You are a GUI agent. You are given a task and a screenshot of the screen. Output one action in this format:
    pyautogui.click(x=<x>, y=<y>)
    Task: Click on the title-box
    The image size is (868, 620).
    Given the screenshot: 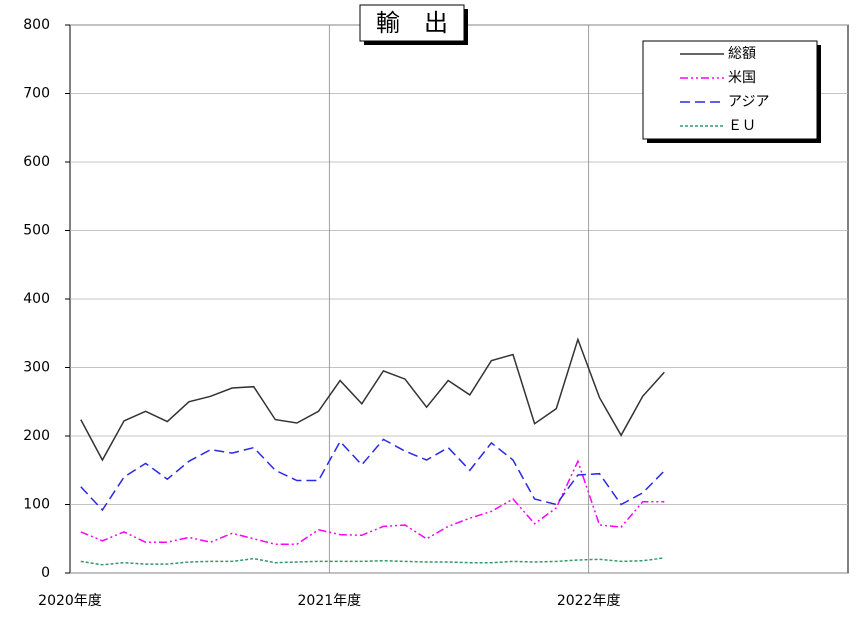 What is the action you would take?
    pyautogui.click(x=412, y=23)
    